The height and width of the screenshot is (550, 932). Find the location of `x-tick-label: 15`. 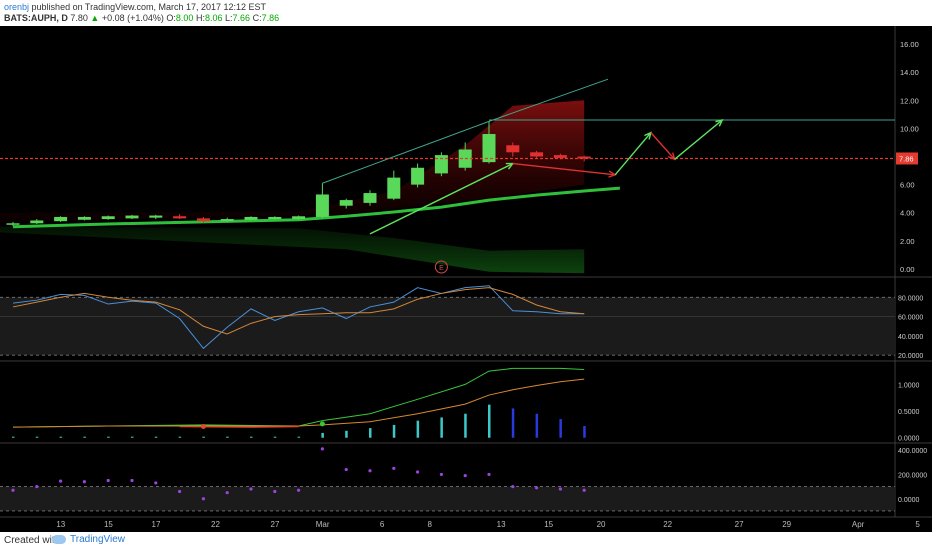

x-tick-label: 15 is located at coordinates (548, 524).